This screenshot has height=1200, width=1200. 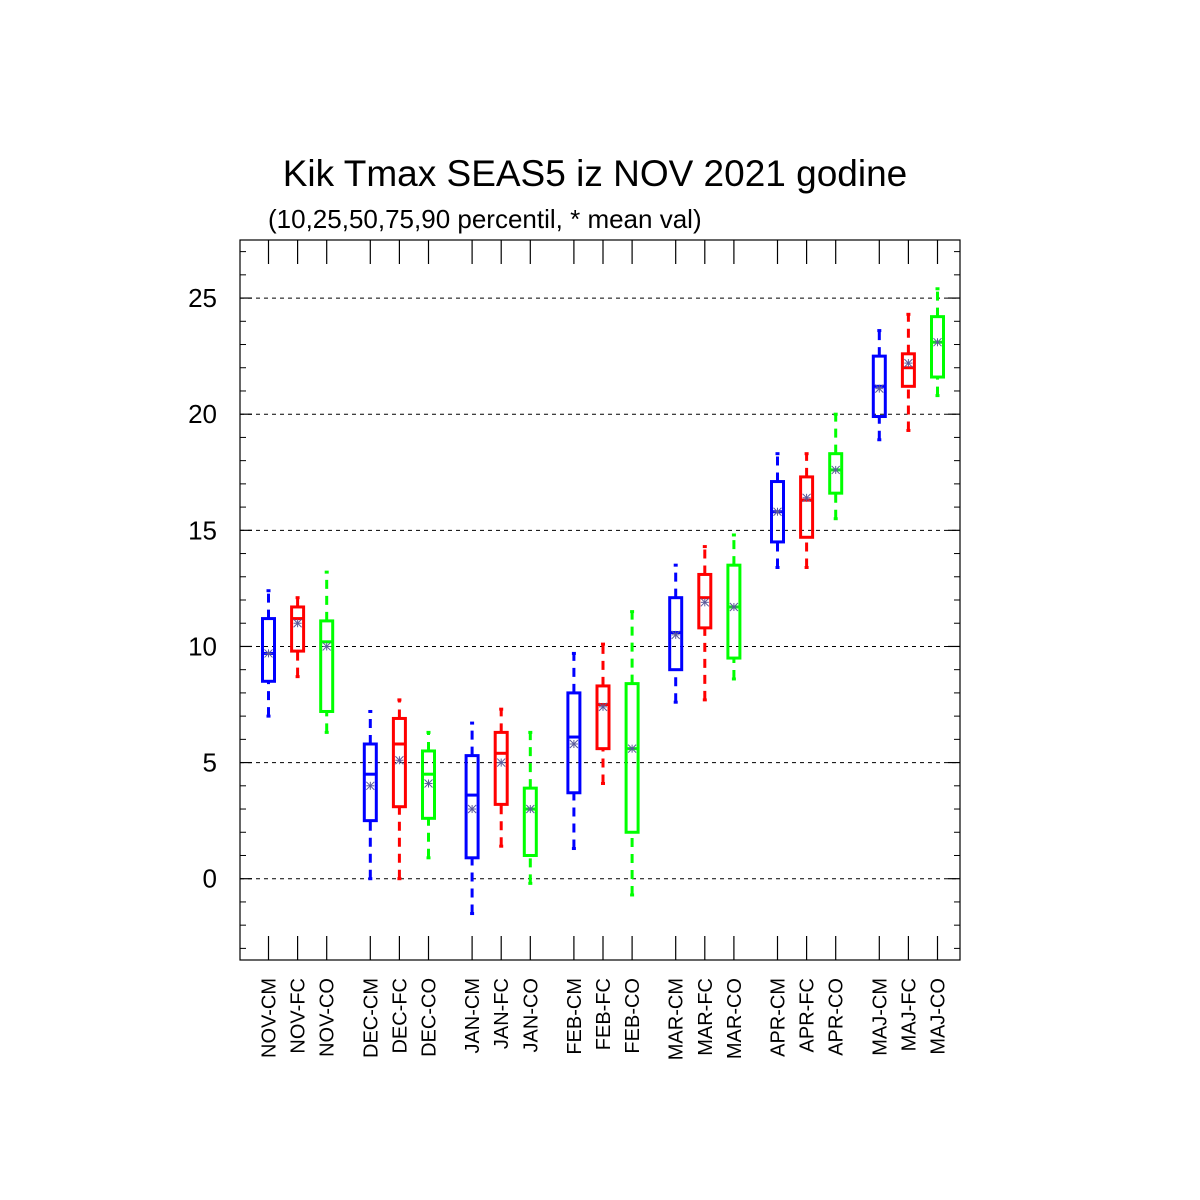 What do you see at coordinates (575, 1016) in the screenshot?
I see `x-tick-label: FEB-CM` at bounding box center [575, 1016].